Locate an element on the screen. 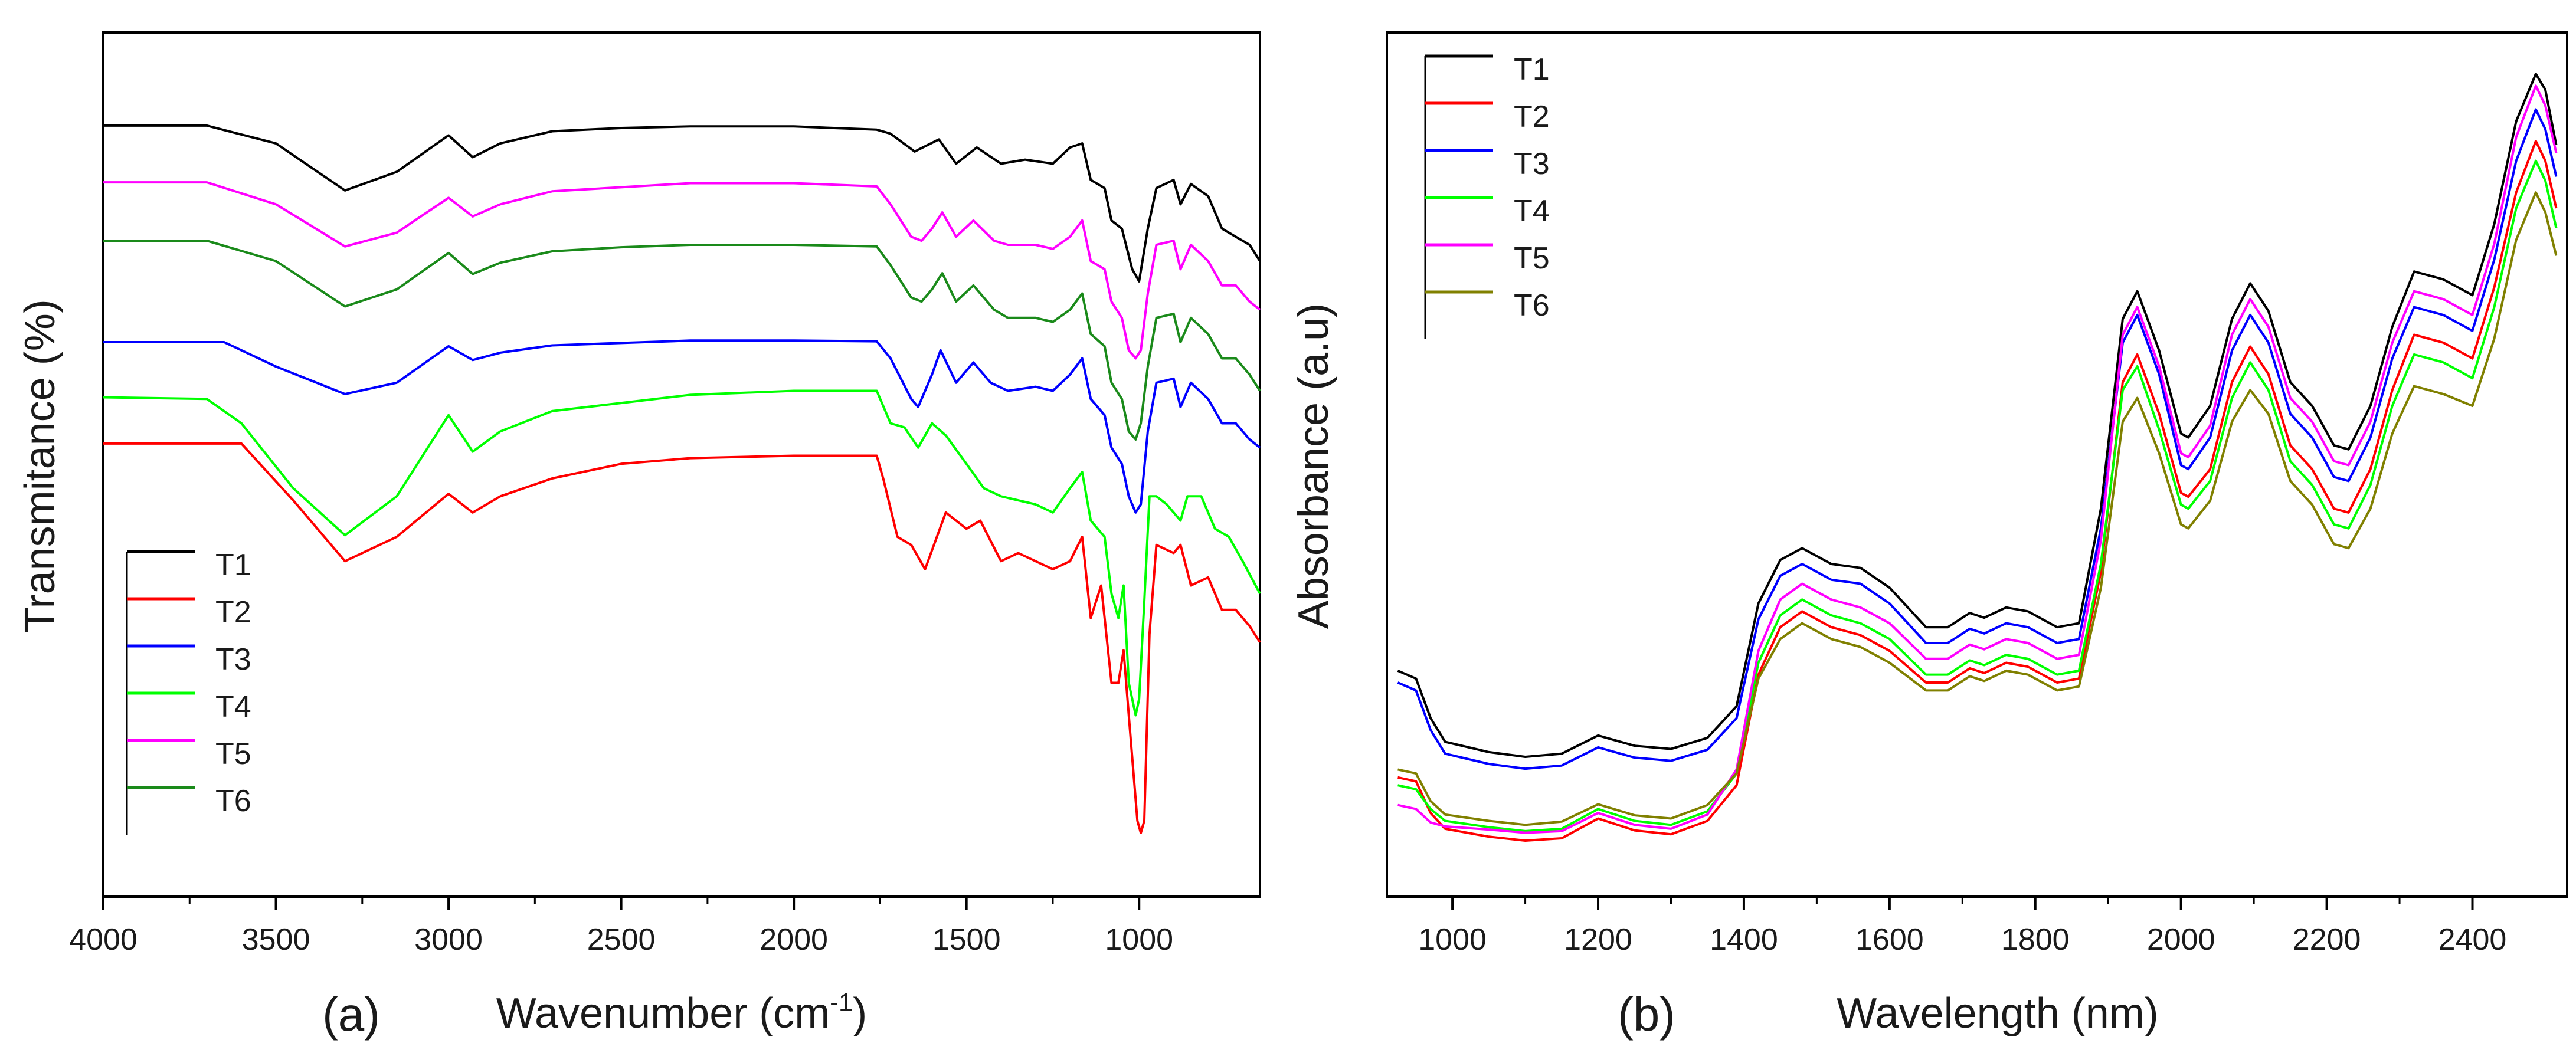 This screenshot has width=2576, height=1053. x-tick-label: 2200 is located at coordinates (2327, 940).